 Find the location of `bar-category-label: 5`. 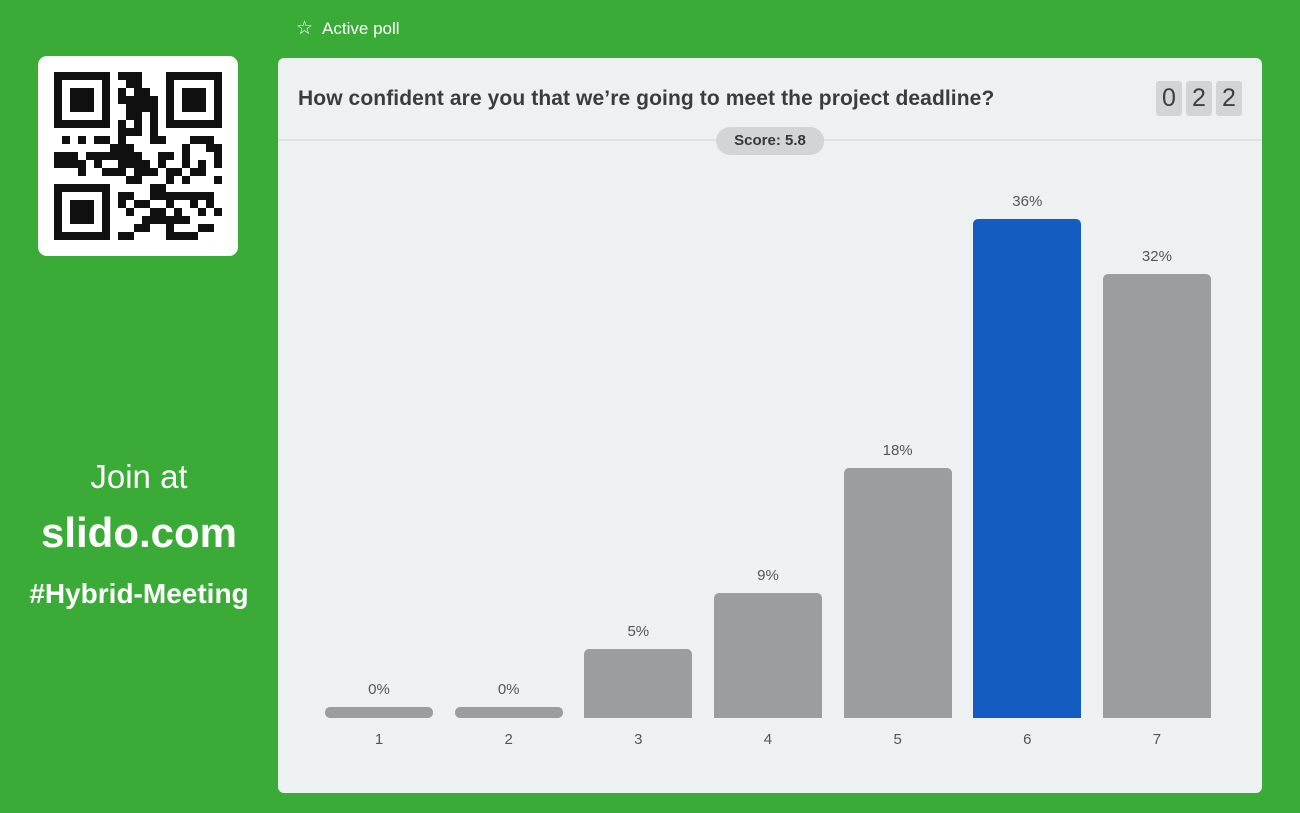

bar-category-label: 5 is located at coordinates (897, 739).